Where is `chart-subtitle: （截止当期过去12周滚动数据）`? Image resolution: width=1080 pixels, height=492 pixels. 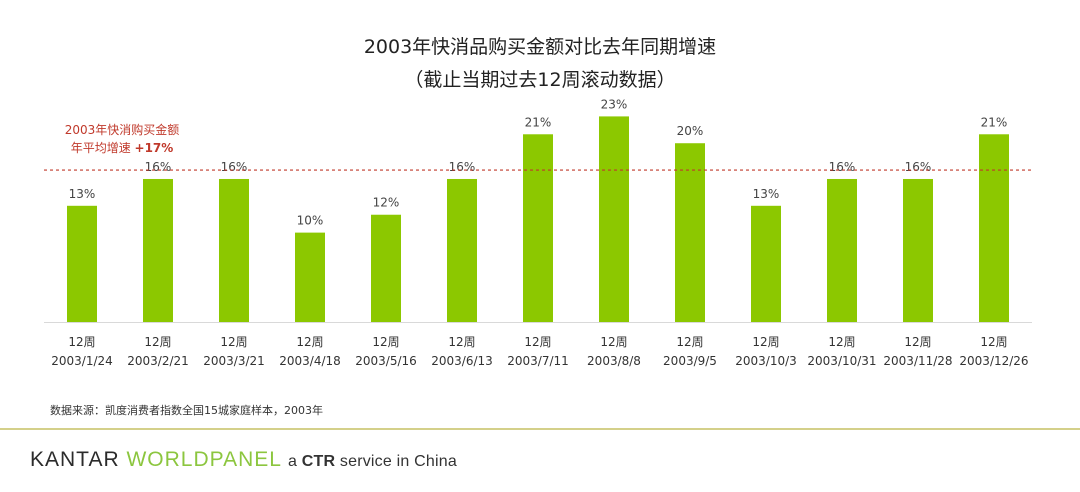 chart-subtitle: （截止当期过去12周滚动数据） is located at coordinates (539, 80).